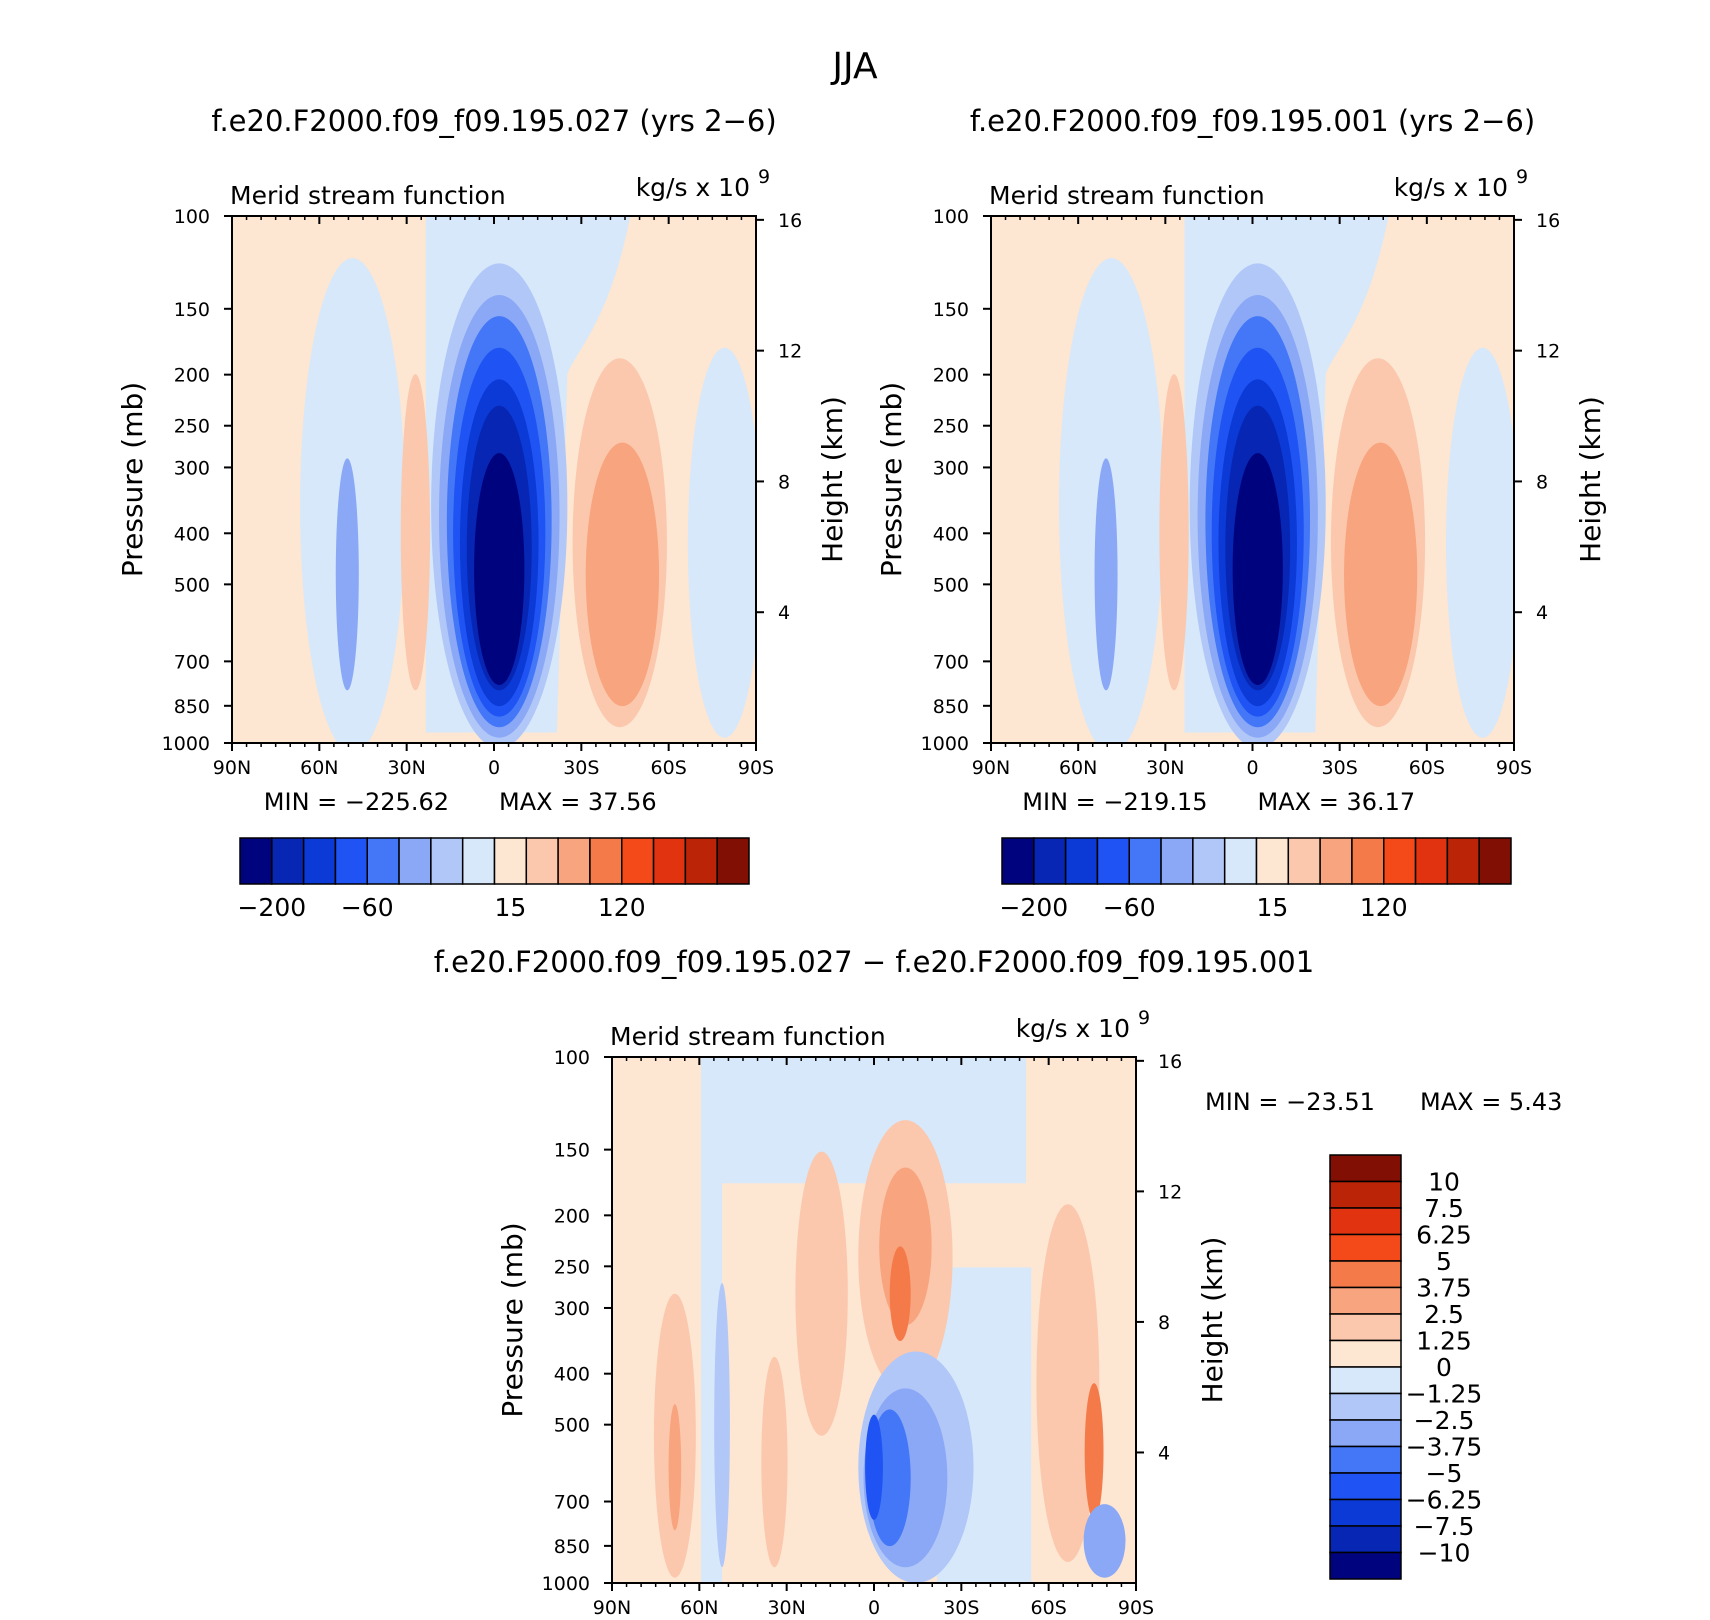 The width and height of the screenshot is (1710, 1620). What do you see at coordinates (900, 1294) in the screenshot?
I see `cell-red-d3` at bounding box center [900, 1294].